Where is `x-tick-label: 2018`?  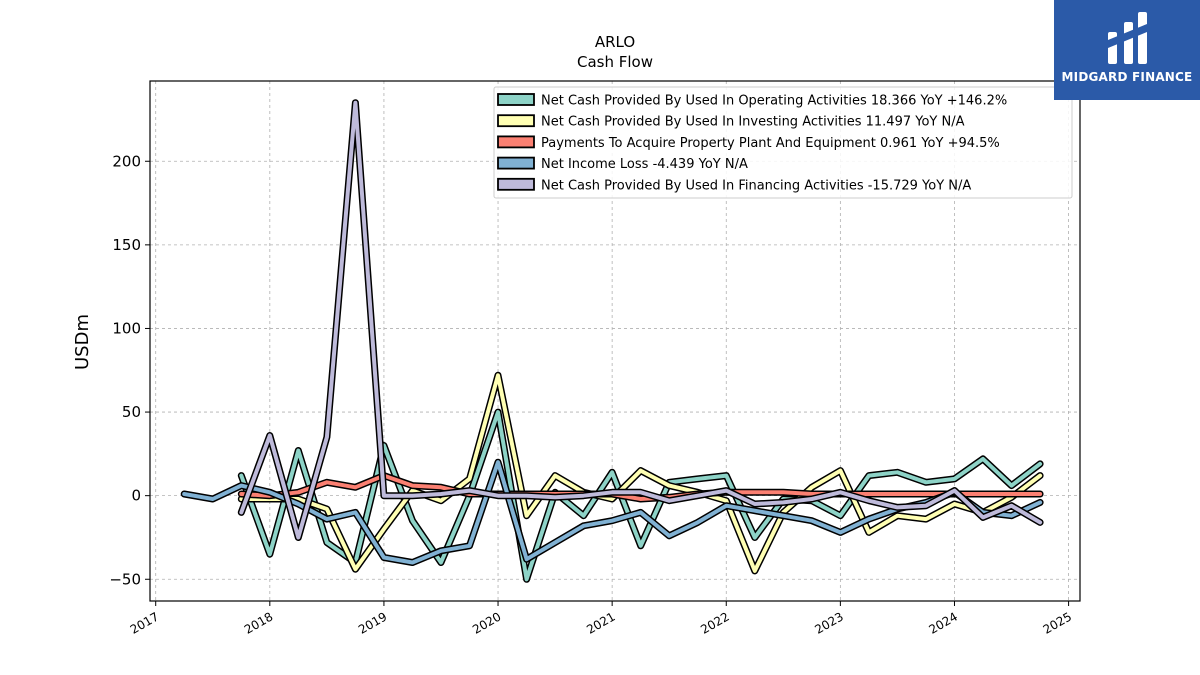 x-tick-label: 2018 is located at coordinates (258, 622).